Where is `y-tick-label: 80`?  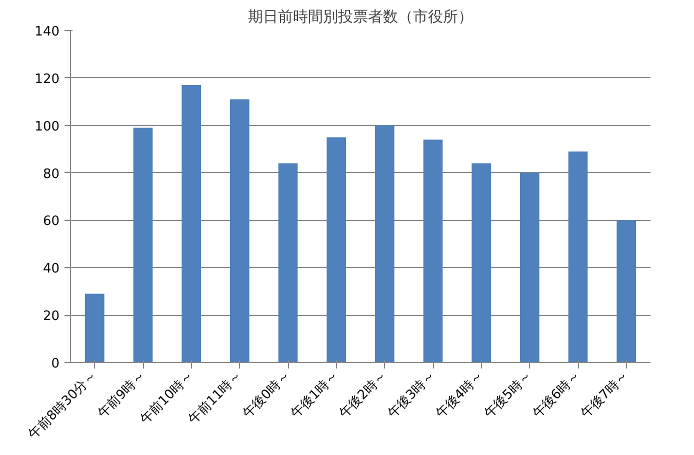 y-tick-label: 80 is located at coordinates (51, 174).